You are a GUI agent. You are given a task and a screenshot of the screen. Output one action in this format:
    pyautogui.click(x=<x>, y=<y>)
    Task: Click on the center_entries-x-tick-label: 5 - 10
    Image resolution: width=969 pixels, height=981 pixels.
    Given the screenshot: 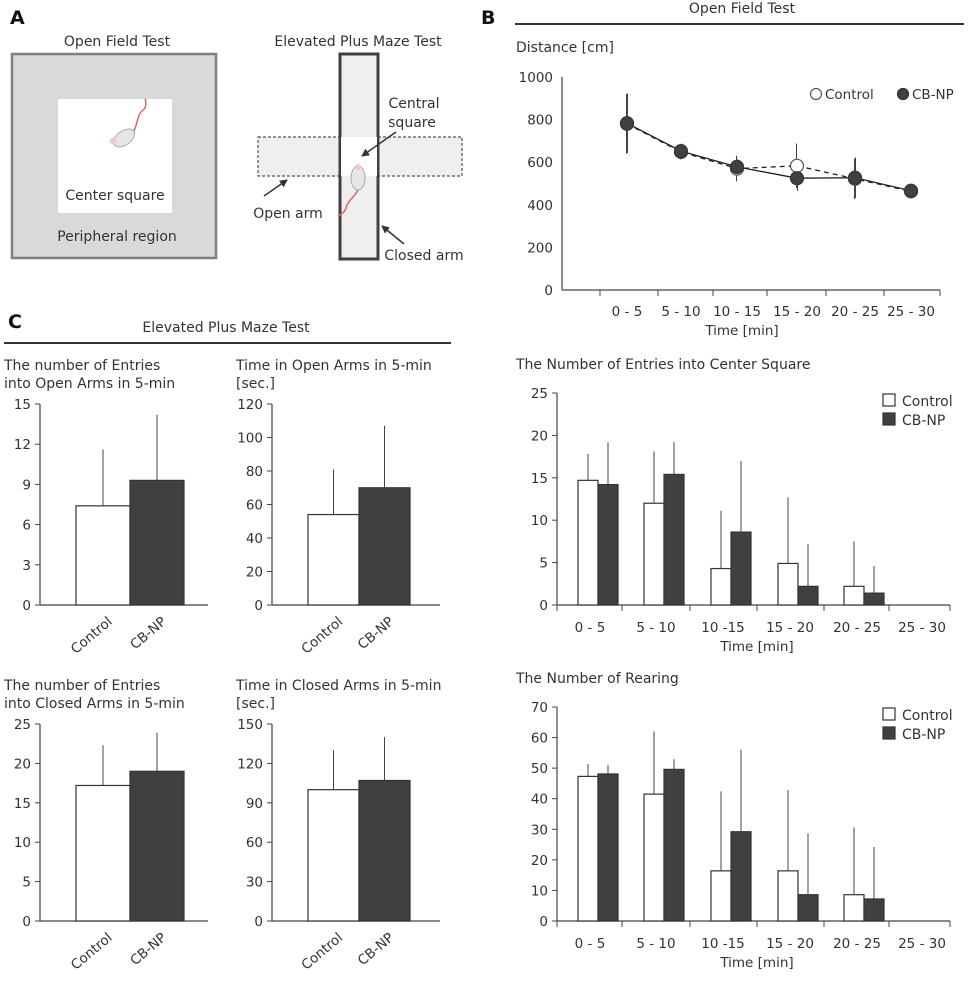 What is the action you would take?
    pyautogui.click(x=655, y=628)
    